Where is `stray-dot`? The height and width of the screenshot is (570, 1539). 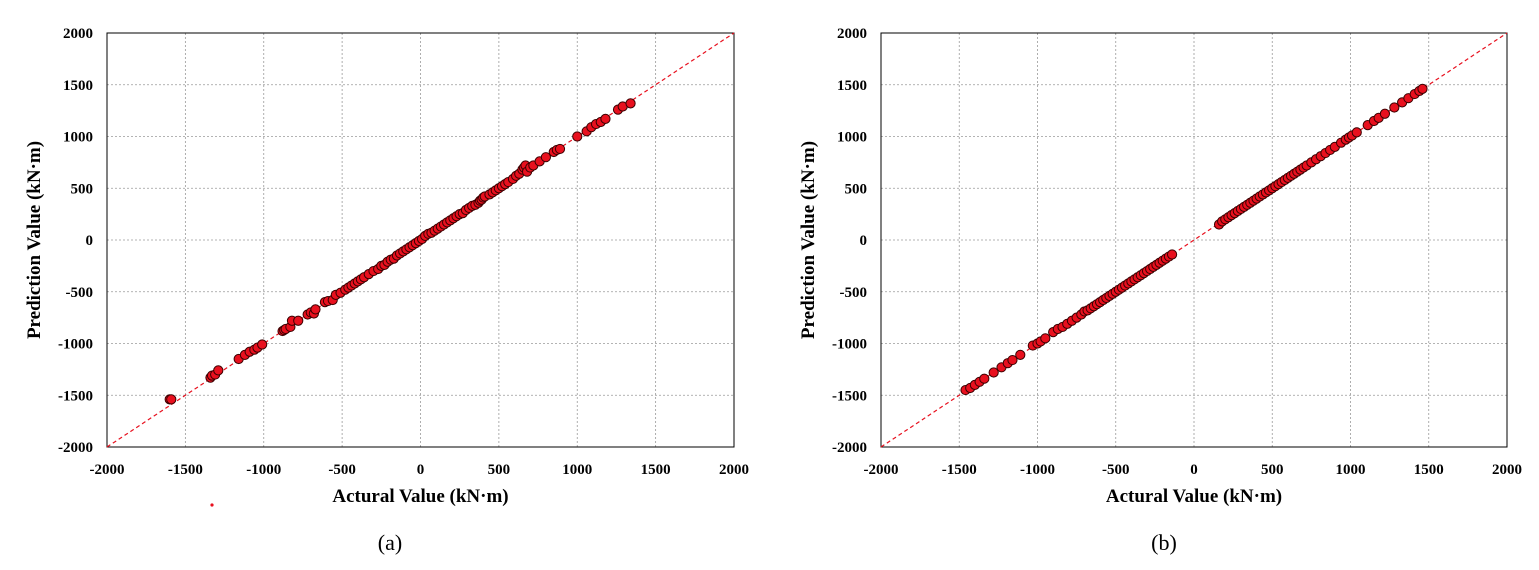 stray-dot is located at coordinates (212, 505).